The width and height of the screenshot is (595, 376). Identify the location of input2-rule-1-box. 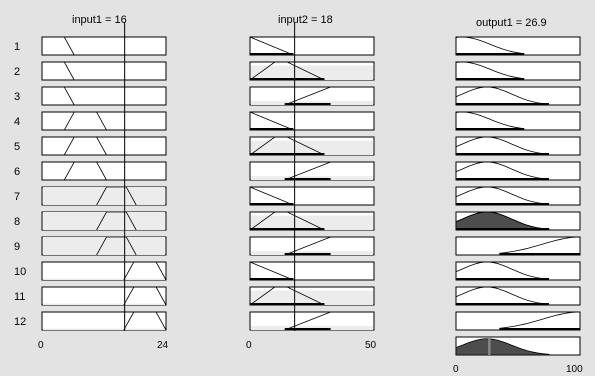
(312, 46).